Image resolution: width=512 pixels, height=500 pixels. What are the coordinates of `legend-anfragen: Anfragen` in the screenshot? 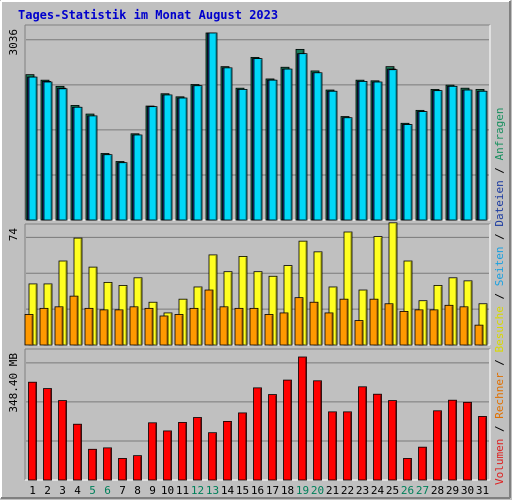 It's located at (499, 133).